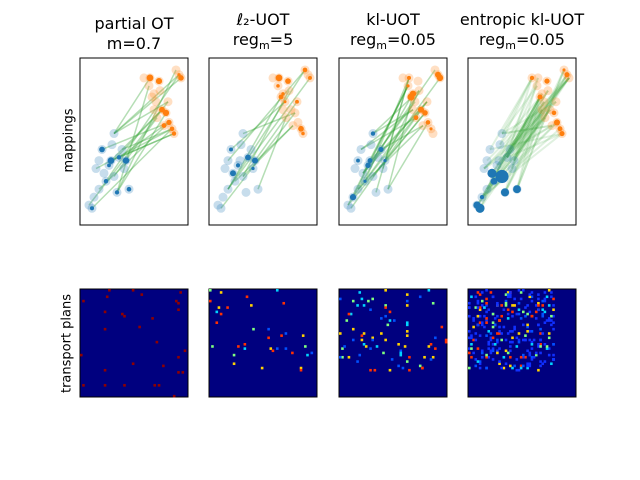  Describe the element at coordinates (263, 343) in the screenshot. I see `transport-plan-heatmap` at that location.